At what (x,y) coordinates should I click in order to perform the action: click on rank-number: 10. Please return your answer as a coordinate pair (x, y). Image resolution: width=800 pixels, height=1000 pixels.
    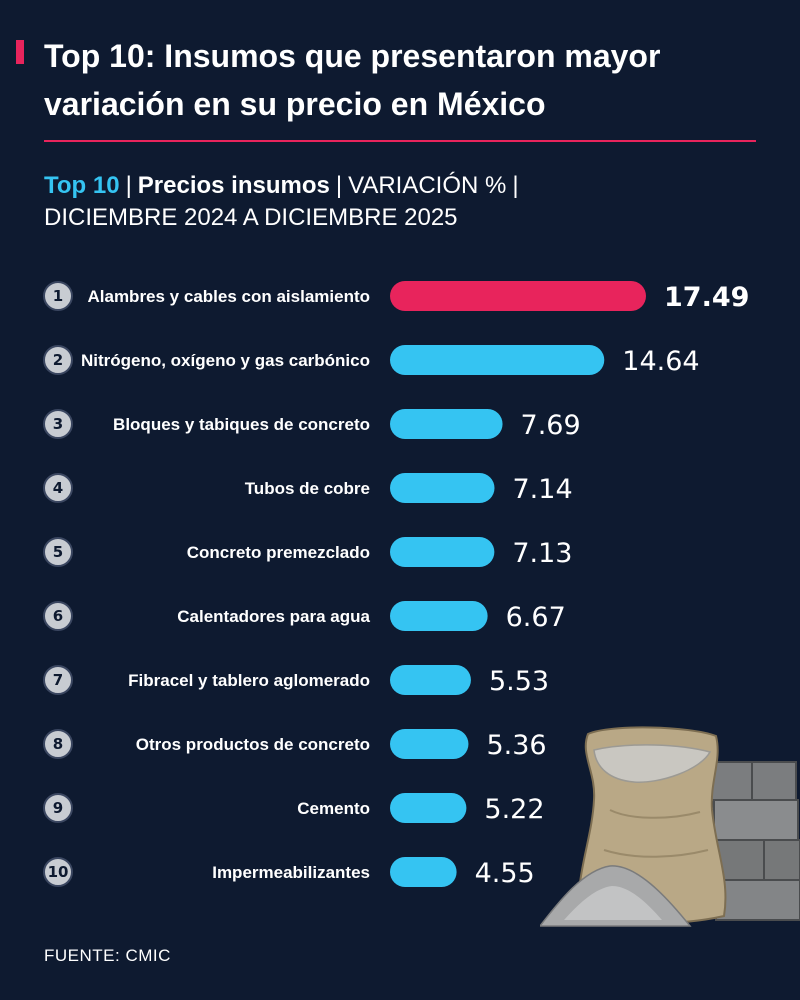
    Looking at the image, I should click on (58, 872).